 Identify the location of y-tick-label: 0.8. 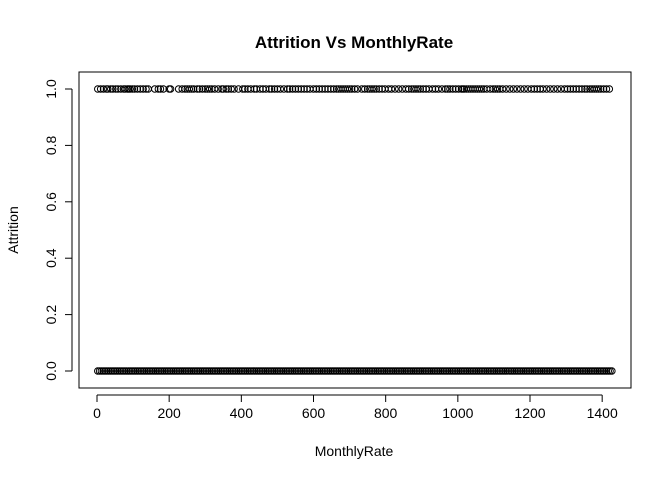
(51, 145).